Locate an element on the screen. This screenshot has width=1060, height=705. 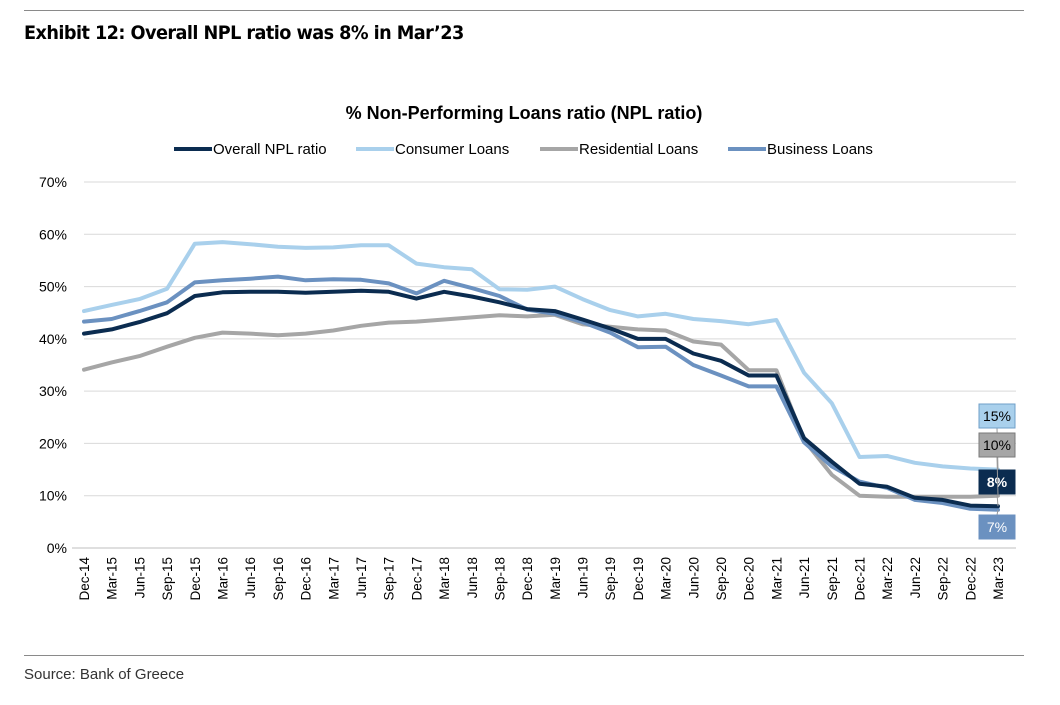
x-tick-label: Jun-18 is located at coordinates (472, 577).